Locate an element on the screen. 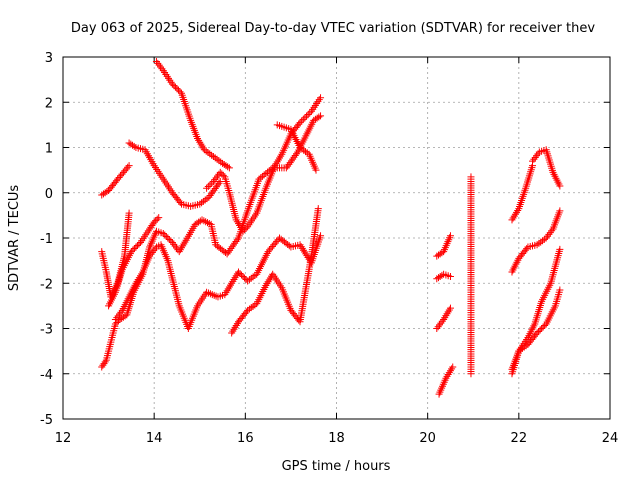 This screenshot has height=480, width=640. x-tick-label: 24 is located at coordinates (610, 438).